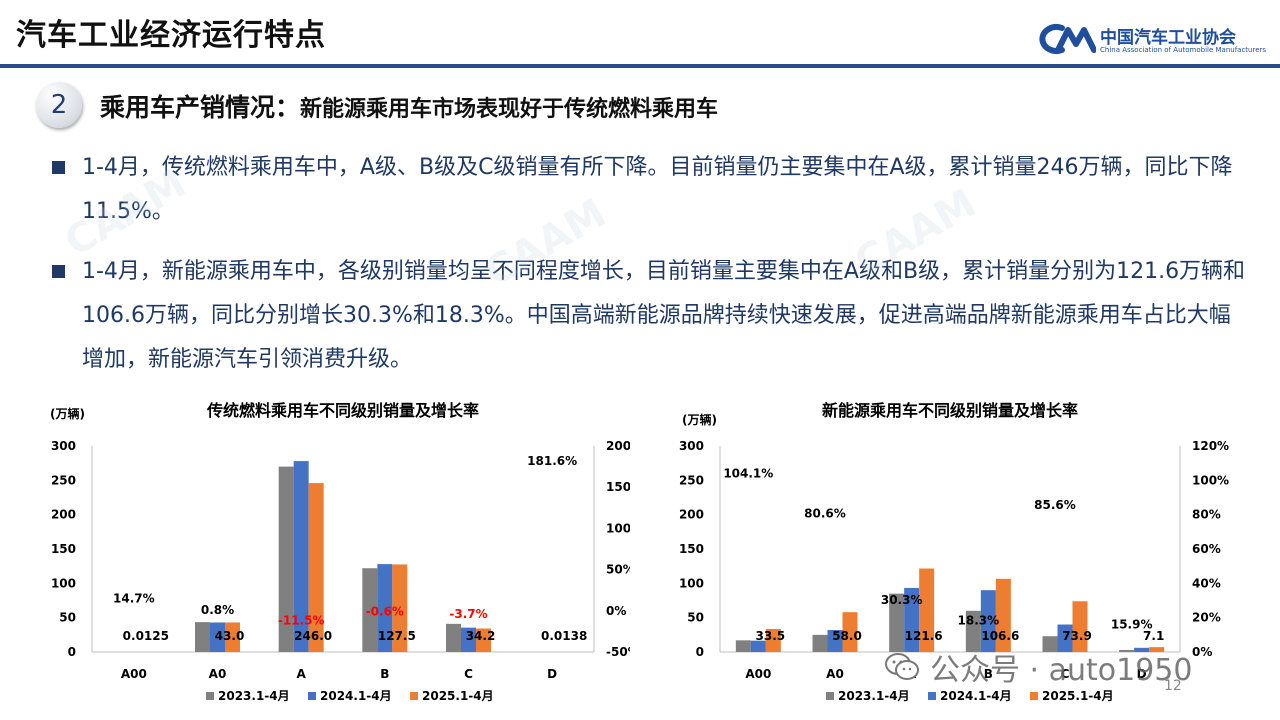 This screenshot has height=720, width=1280. Describe the element at coordinates (1077, 636) in the screenshot. I see `bar-value-label: 73.9` at that location.